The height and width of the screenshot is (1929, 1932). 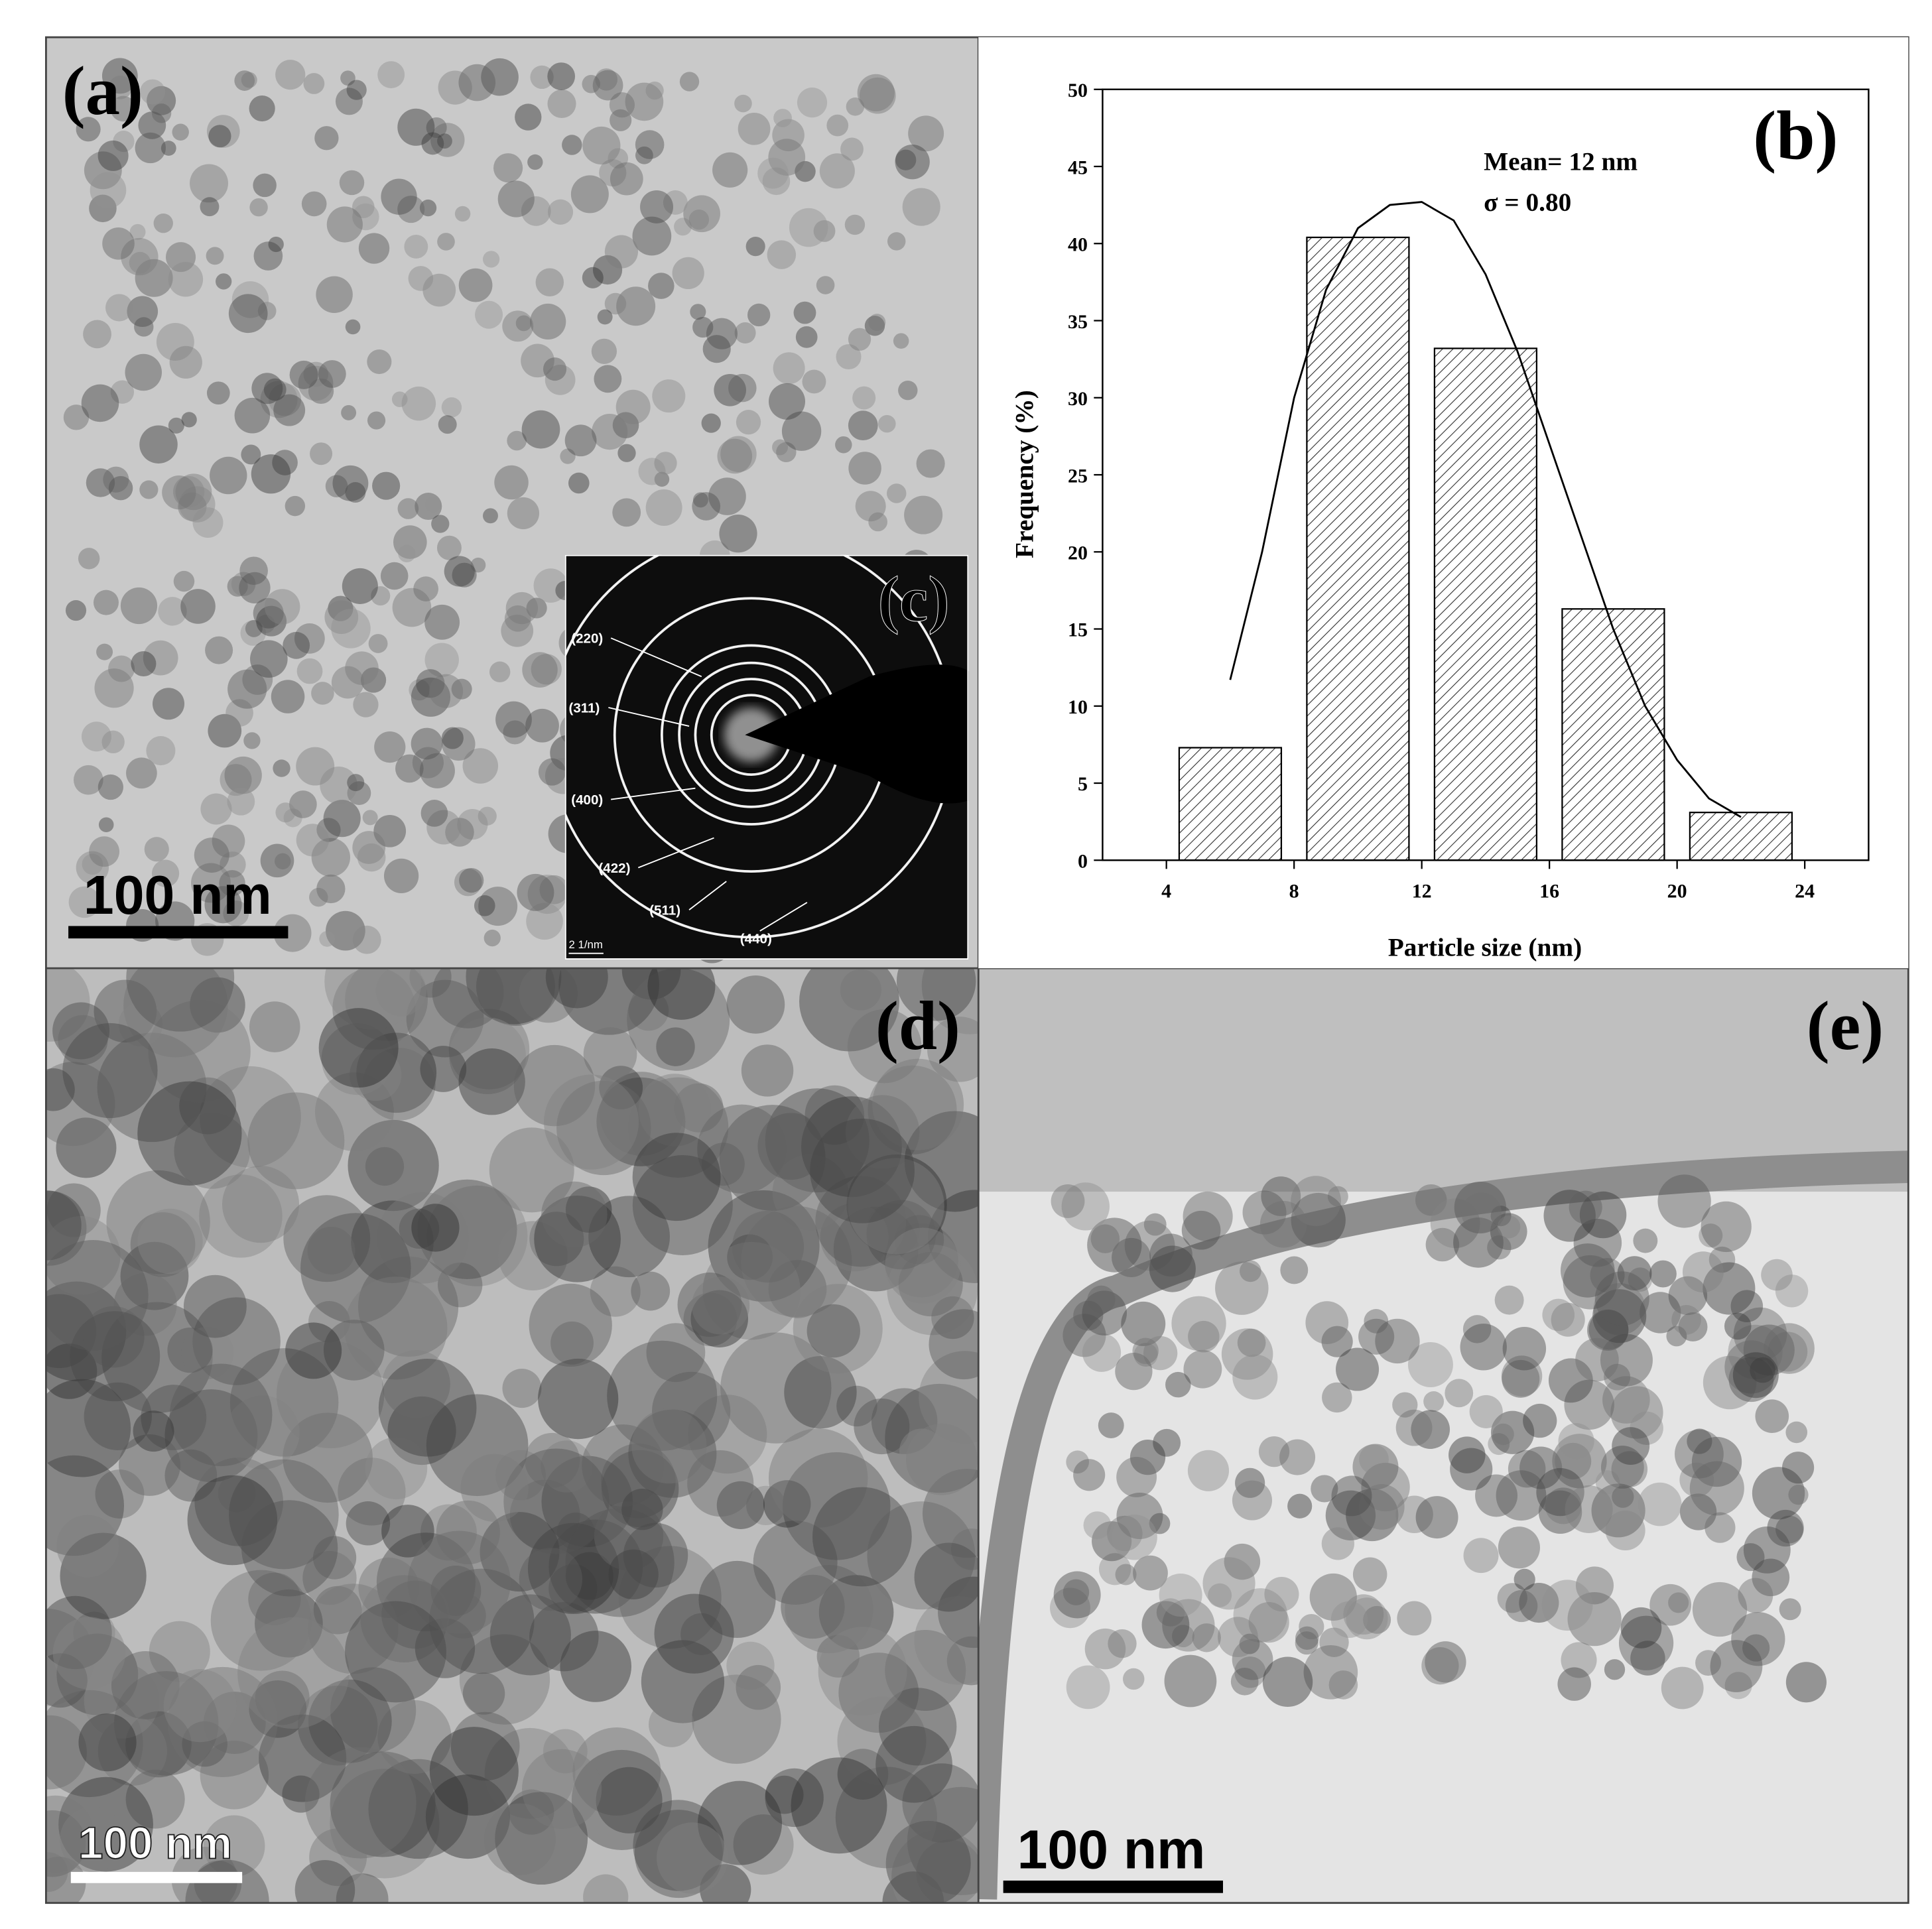 I want to click on annotation: Mean= 12 nm, so click(x=1561, y=161).